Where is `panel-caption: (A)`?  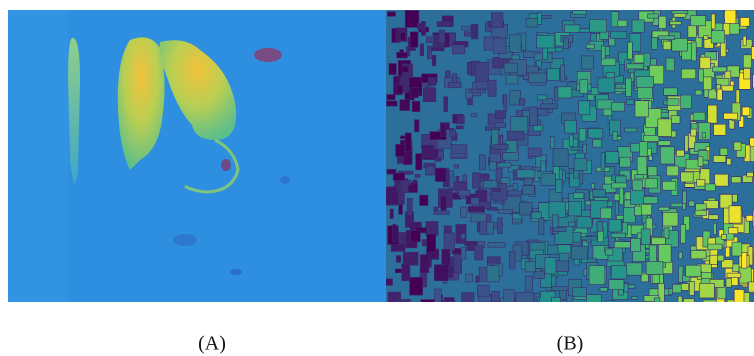
panel-caption: (A) is located at coordinates (212, 344).